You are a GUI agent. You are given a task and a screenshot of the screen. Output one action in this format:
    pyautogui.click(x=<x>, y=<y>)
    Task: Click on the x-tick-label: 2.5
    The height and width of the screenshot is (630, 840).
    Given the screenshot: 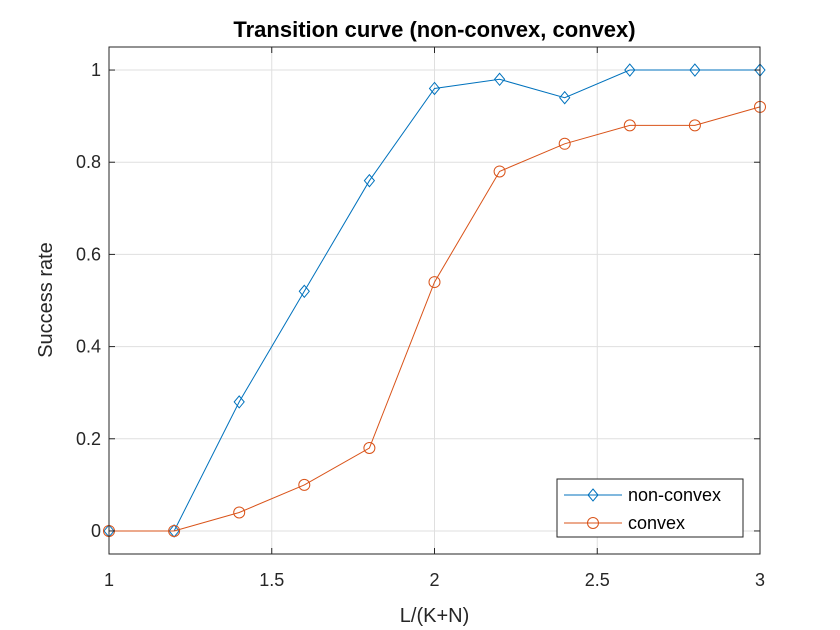 What is the action you would take?
    pyautogui.click(x=597, y=580)
    